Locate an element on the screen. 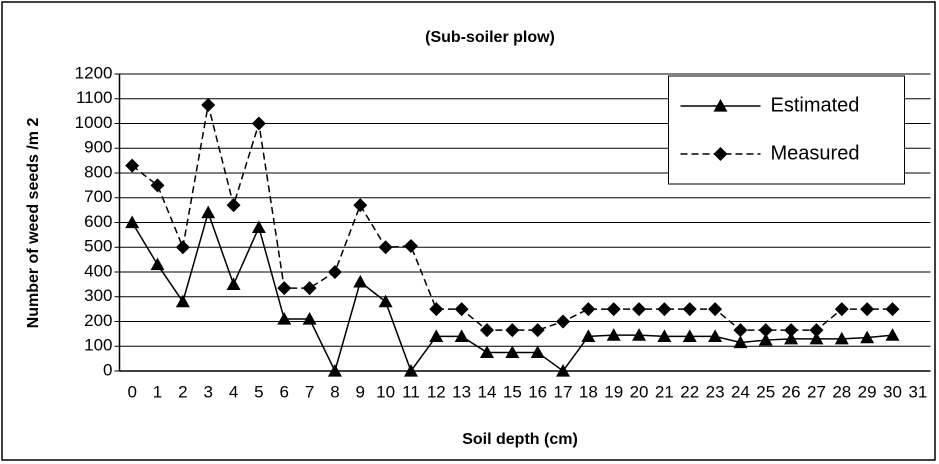 This screenshot has width=939, height=464. x-tick-label: 2 is located at coordinates (182, 391).